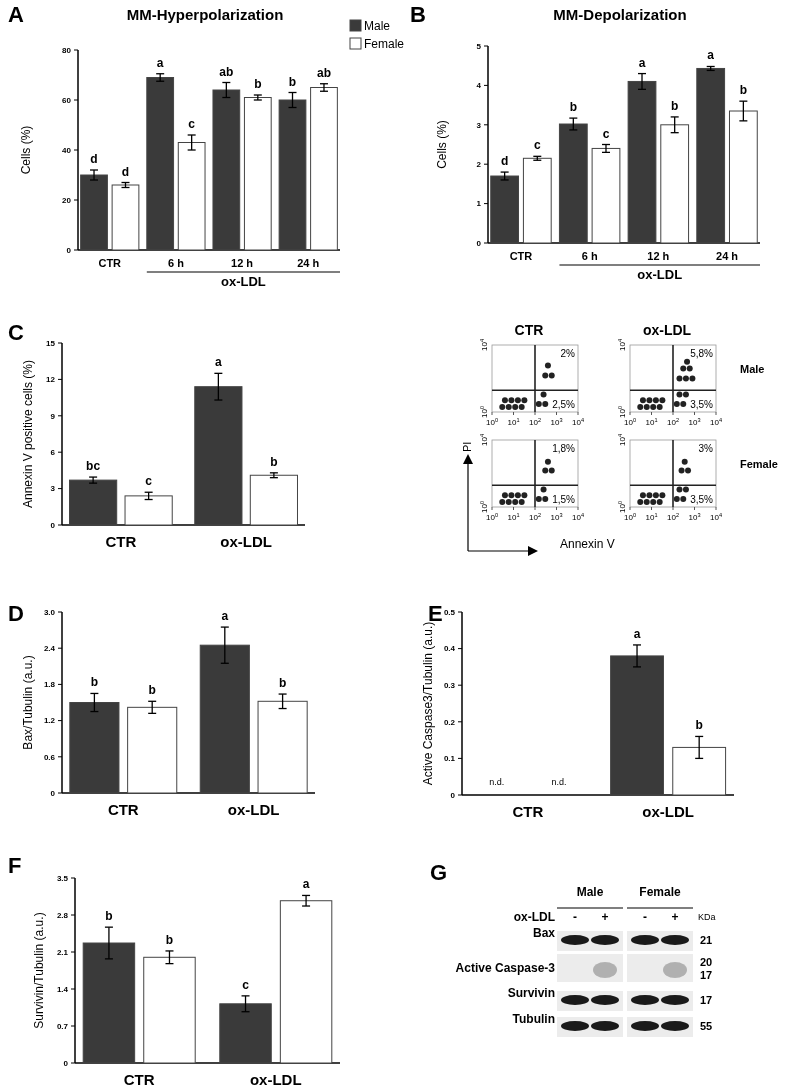 This screenshot has width=797, height=1088. I want to click on y-axis-title: Annexin V positive cells (%), so click(28, 434).